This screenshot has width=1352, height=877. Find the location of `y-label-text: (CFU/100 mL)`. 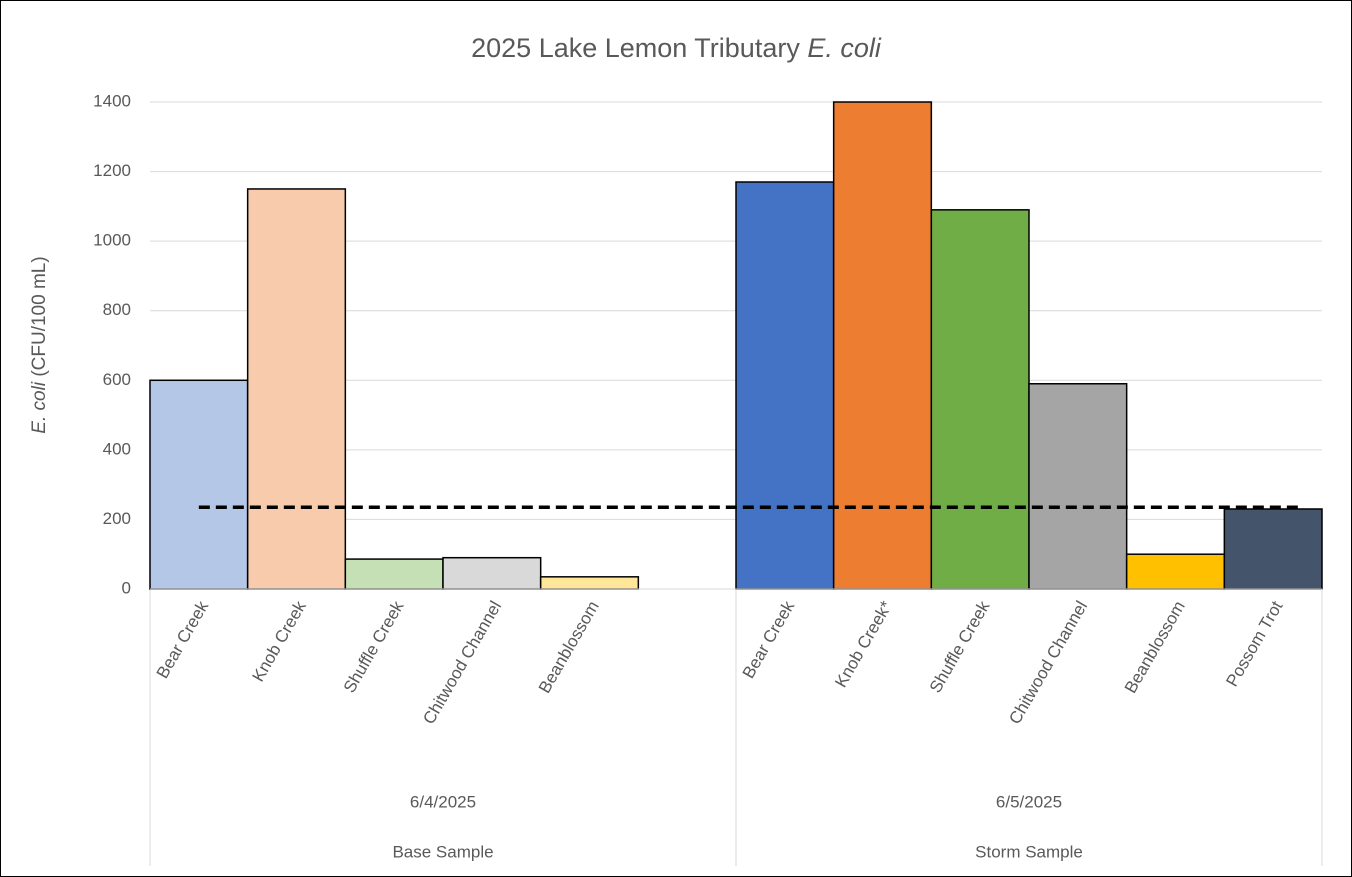

y-label-text: (CFU/100 mL) is located at coordinates (39, 319).